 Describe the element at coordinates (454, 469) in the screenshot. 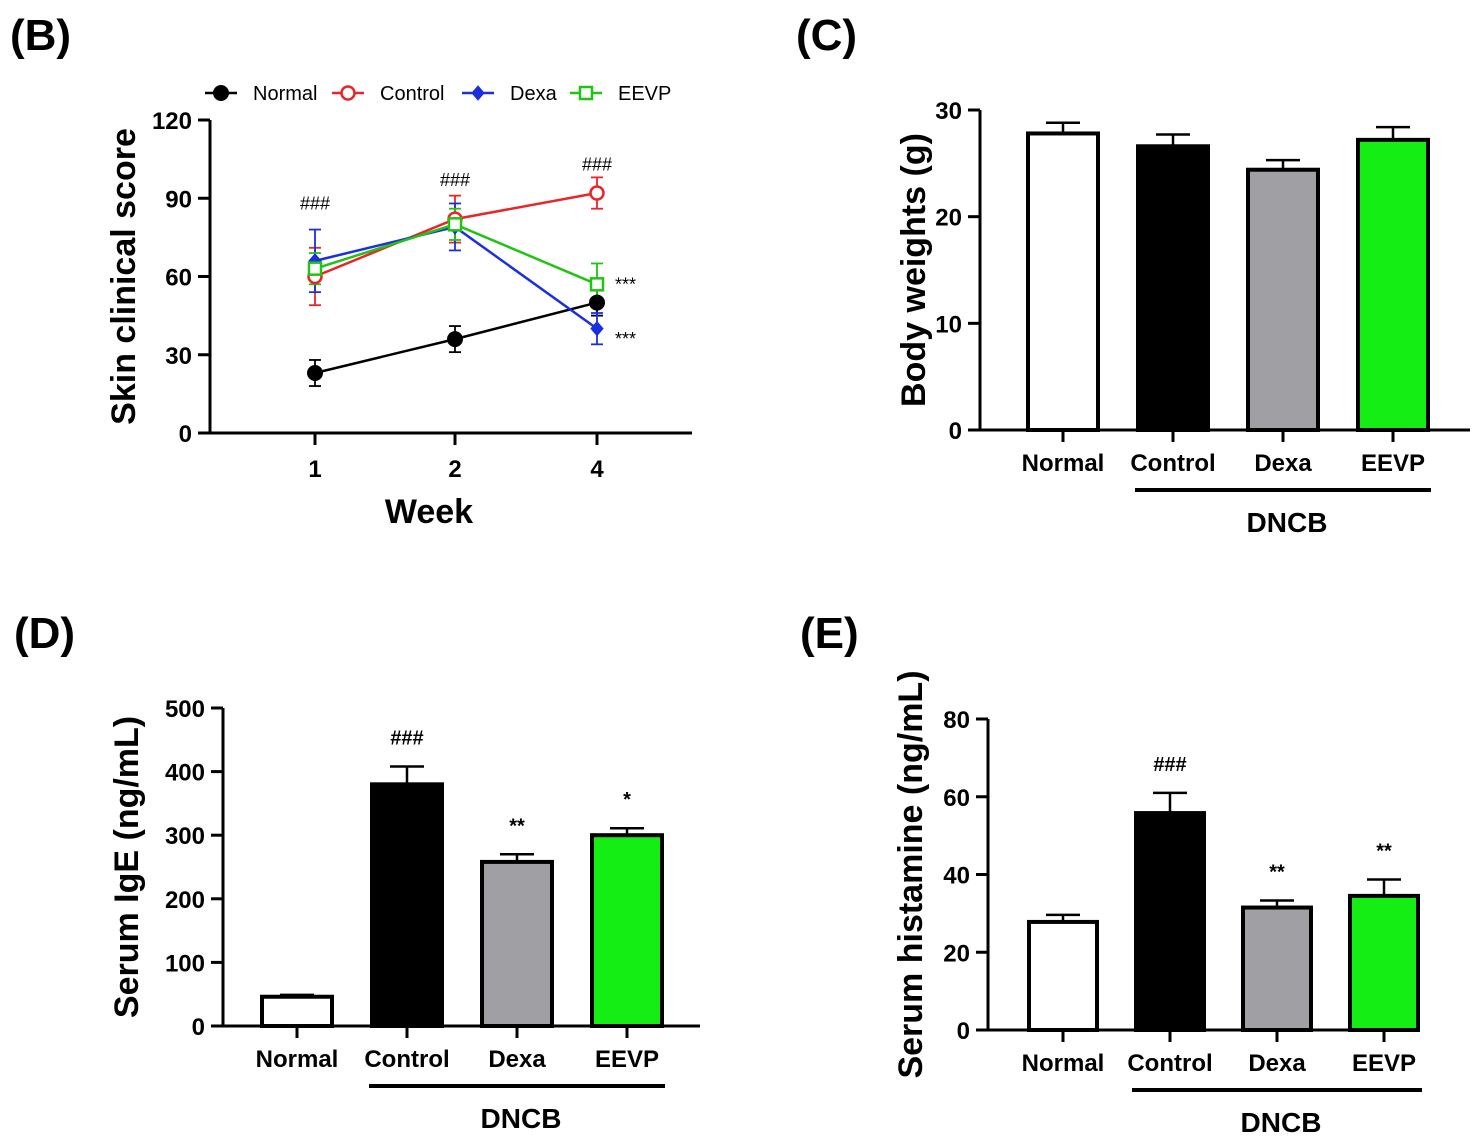

I see `x-tick-label: 2` at that location.